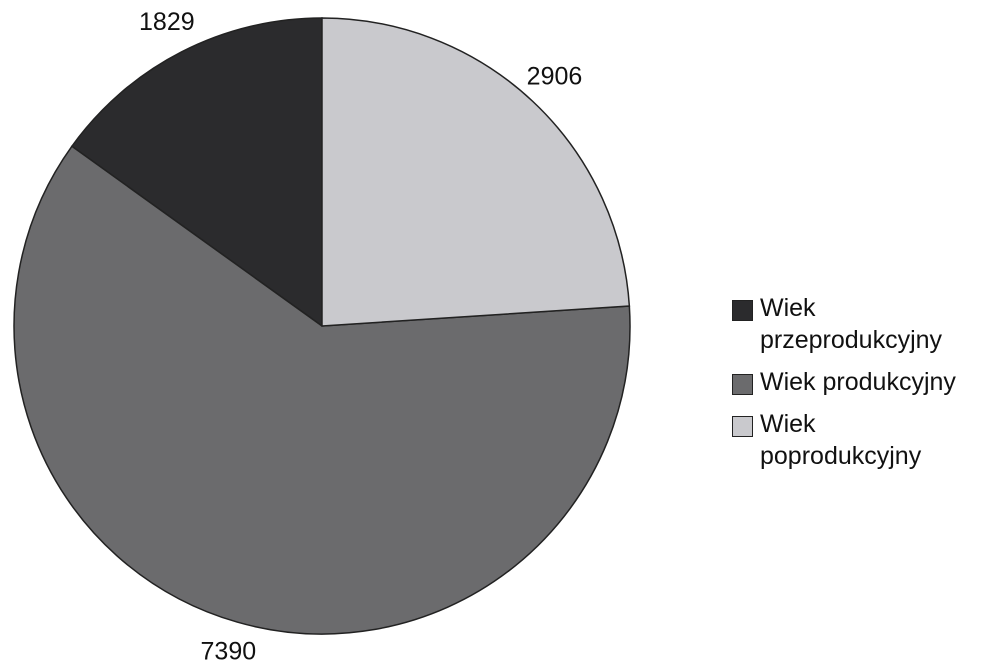 The width and height of the screenshot is (986, 663). Describe the element at coordinates (229, 650) in the screenshot. I see `data-label: 7390` at that location.